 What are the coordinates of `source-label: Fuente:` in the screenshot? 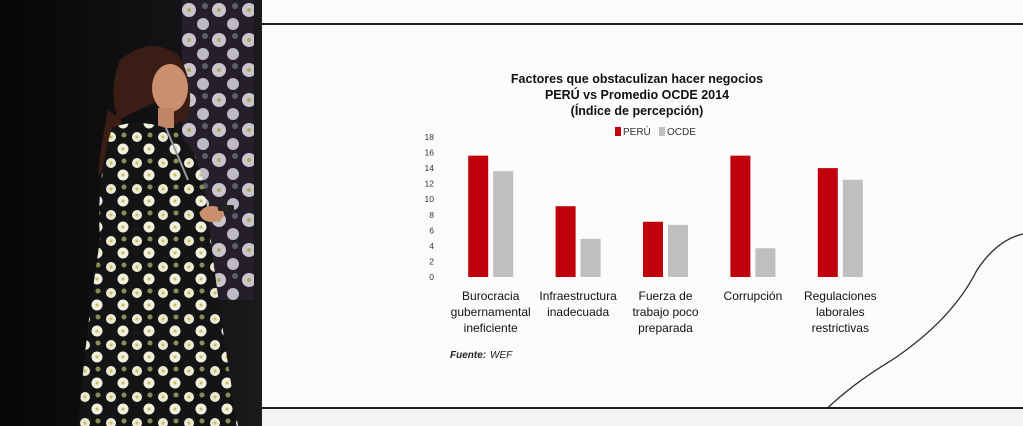 It's located at (468, 355).